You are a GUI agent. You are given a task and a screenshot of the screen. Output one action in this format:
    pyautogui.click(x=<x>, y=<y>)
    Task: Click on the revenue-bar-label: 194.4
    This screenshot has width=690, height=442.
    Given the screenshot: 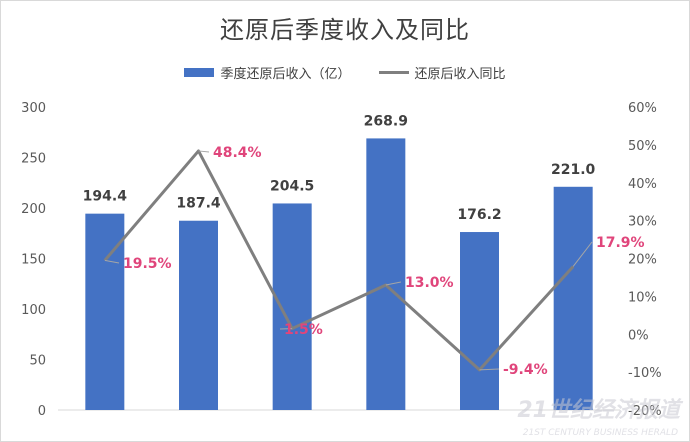 What is the action you would take?
    pyautogui.click(x=105, y=197)
    